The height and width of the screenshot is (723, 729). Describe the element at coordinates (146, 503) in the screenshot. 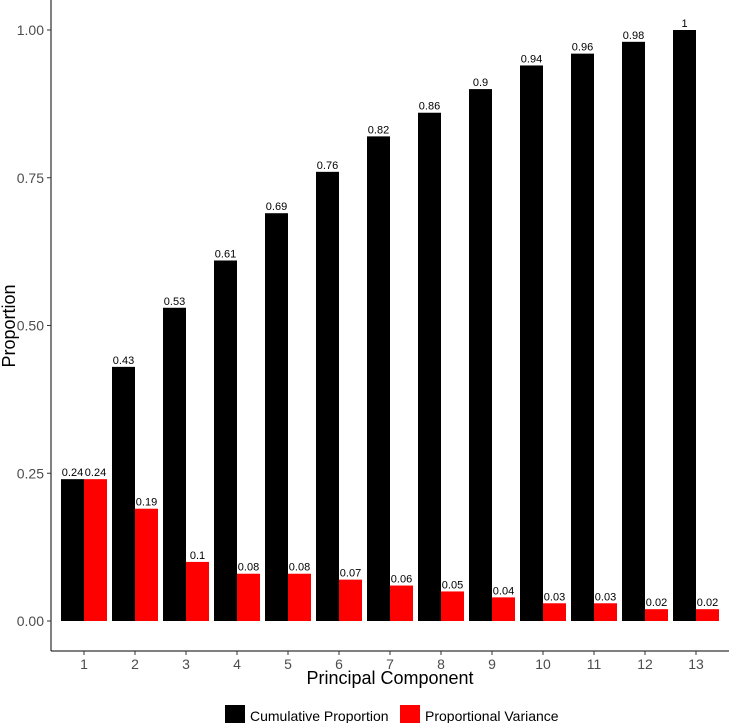

I see `bar-label-proportional-pc-2: 0.19` at that location.